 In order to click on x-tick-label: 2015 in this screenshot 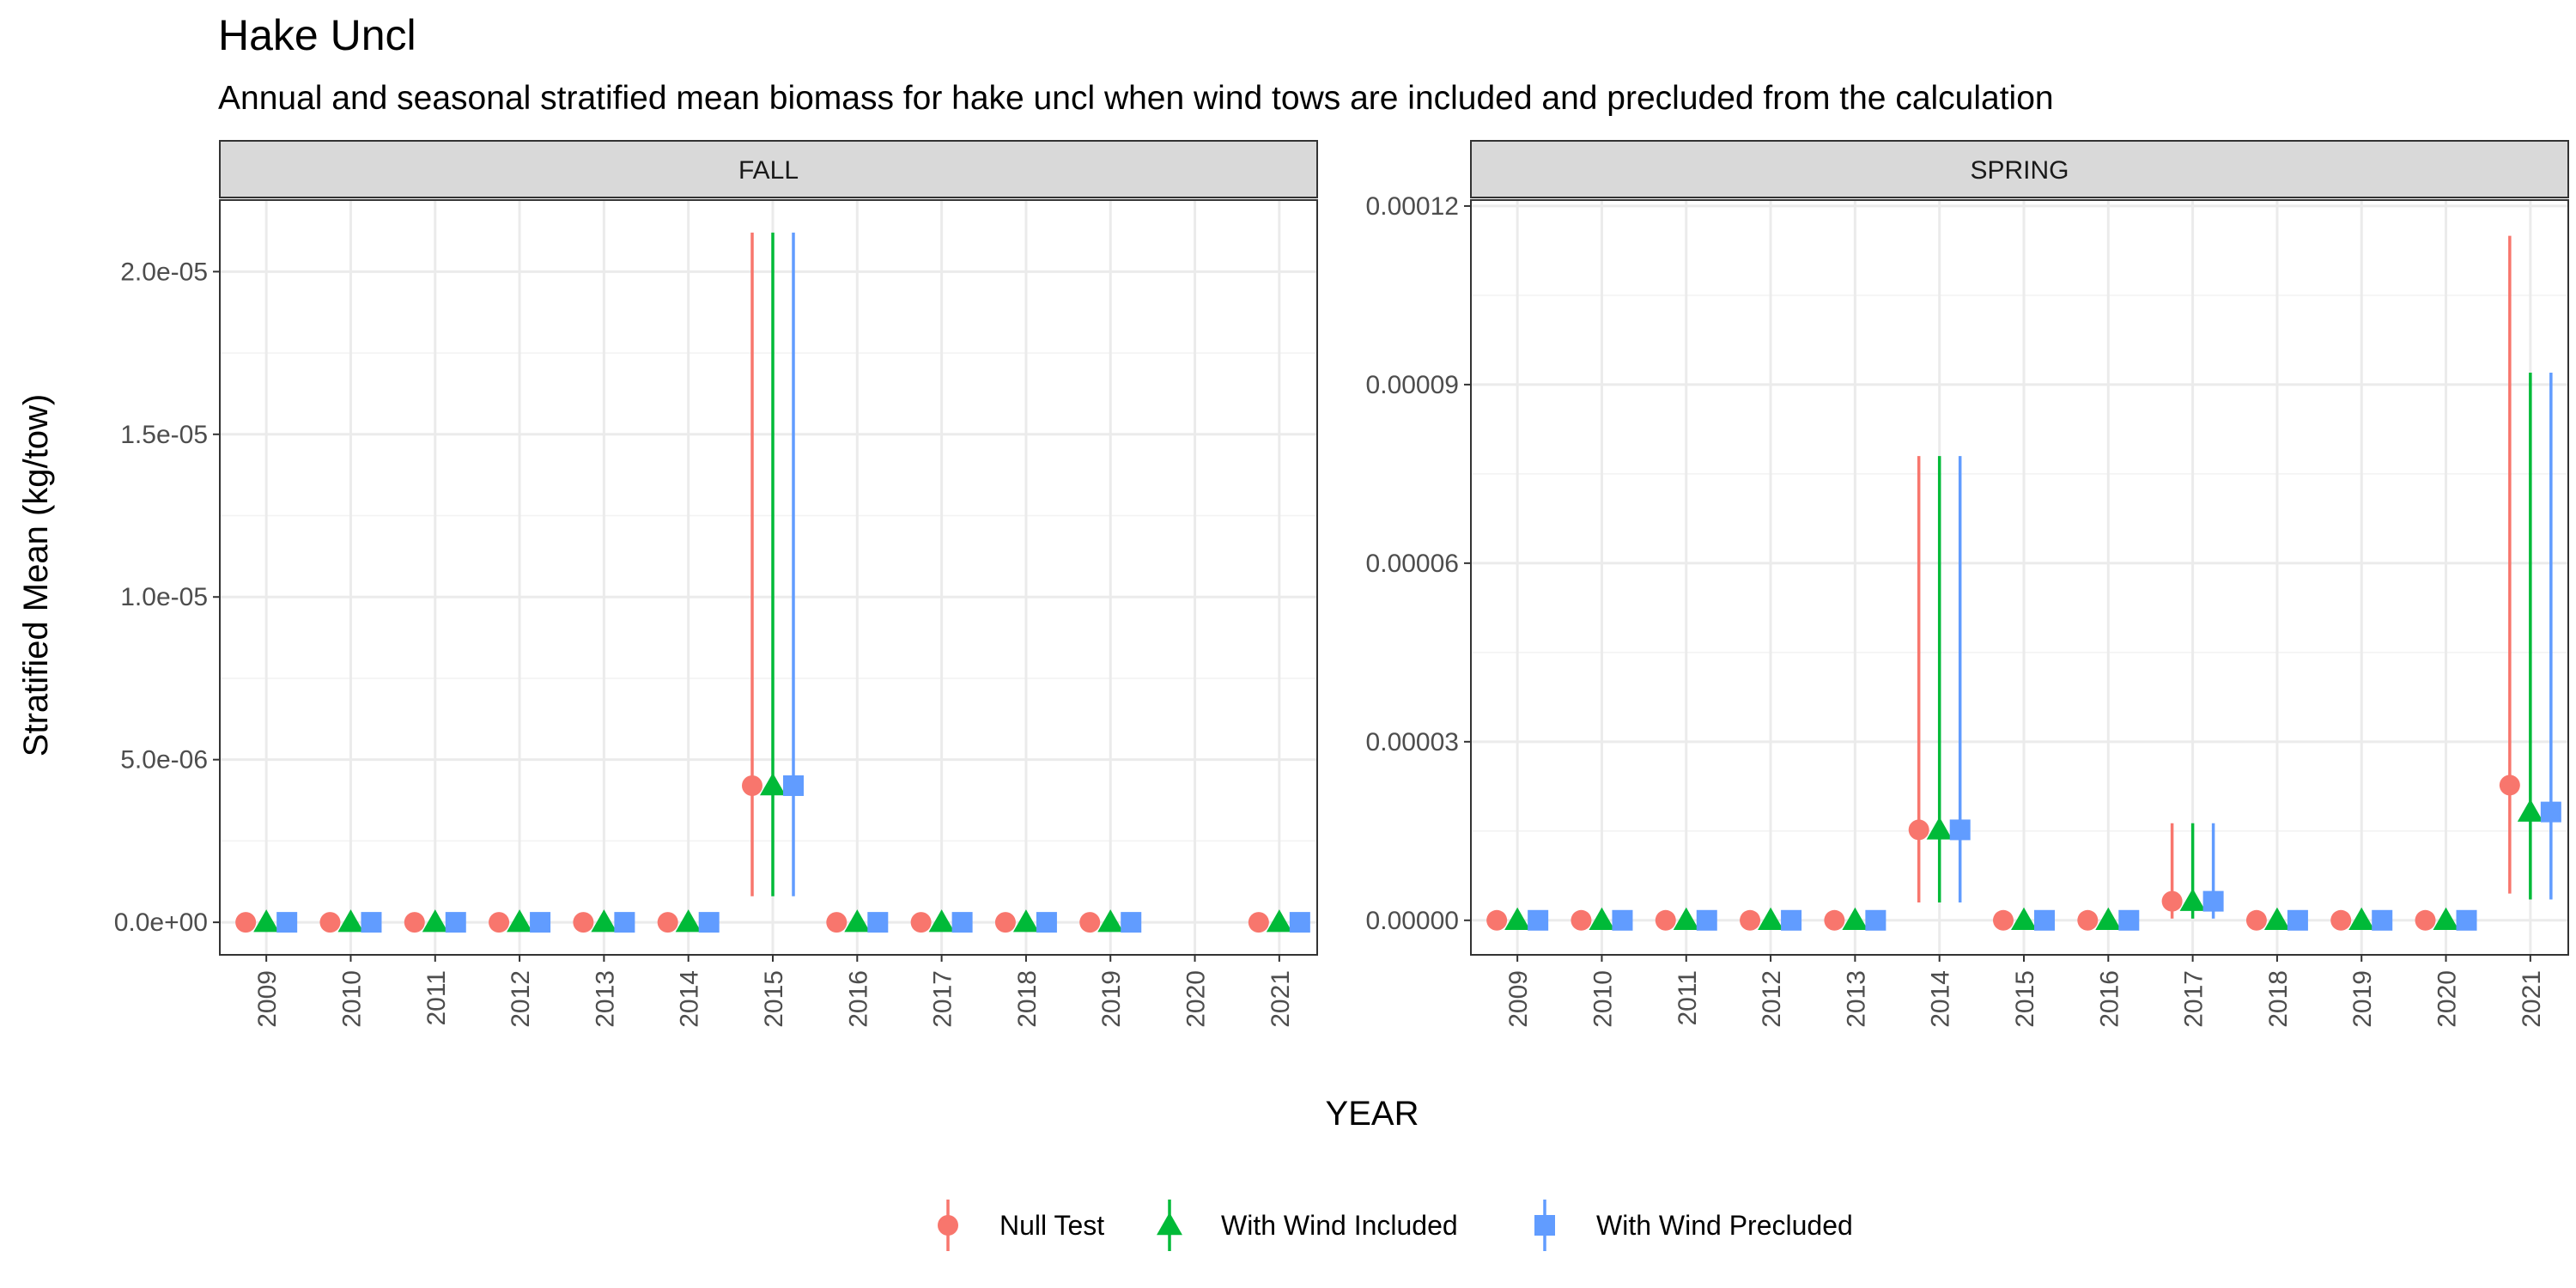, I will do `click(2025, 999)`.